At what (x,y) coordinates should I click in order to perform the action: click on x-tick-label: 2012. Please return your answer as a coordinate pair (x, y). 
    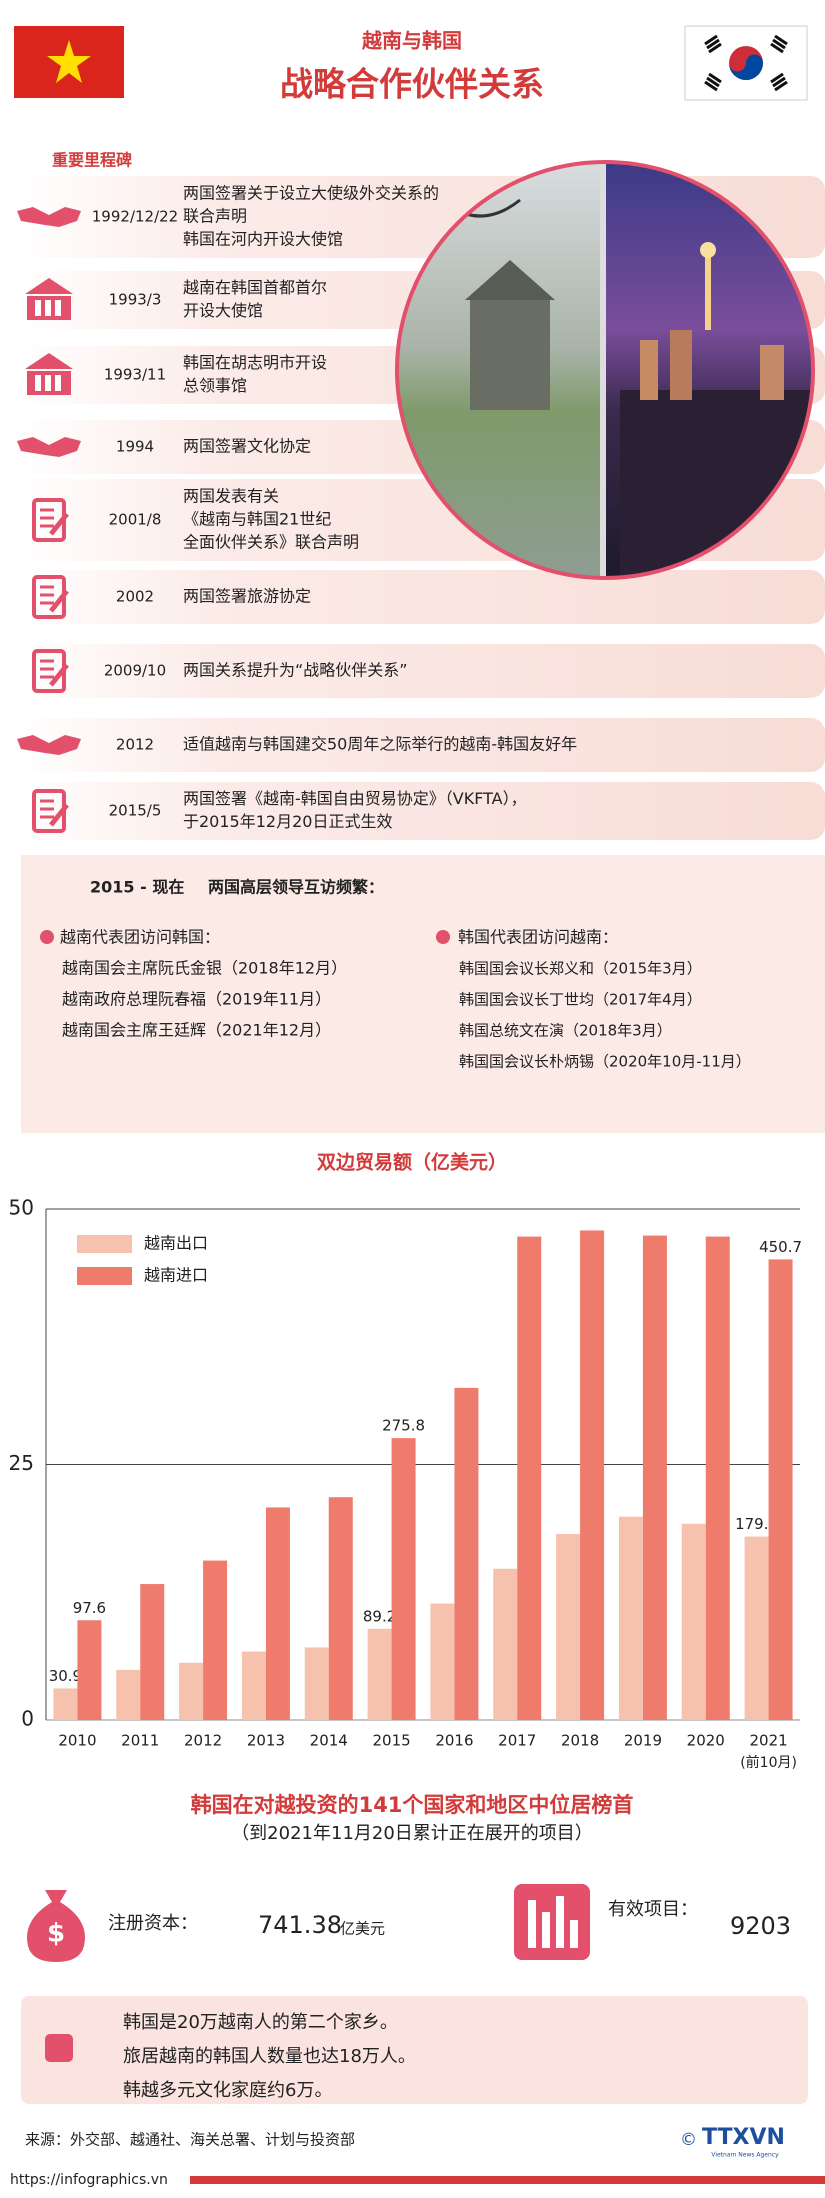
    Looking at the image, I should click on (203, 1741).